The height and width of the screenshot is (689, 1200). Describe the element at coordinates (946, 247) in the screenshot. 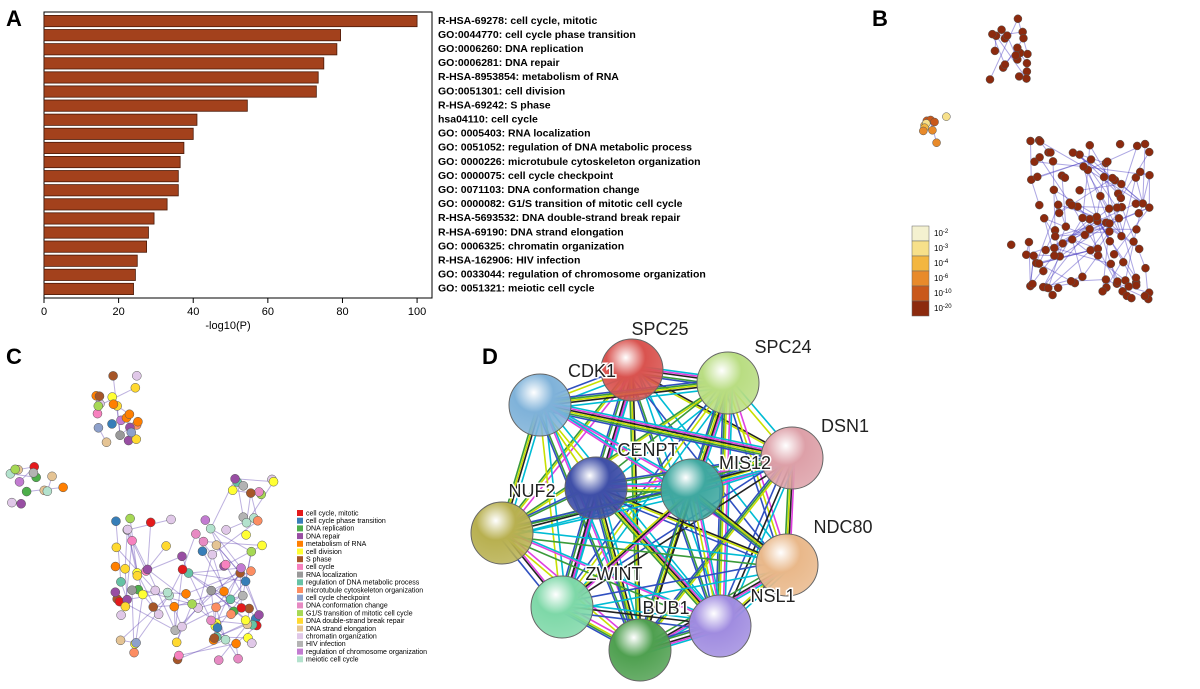

I see `legend-exponent: -3` at that location.